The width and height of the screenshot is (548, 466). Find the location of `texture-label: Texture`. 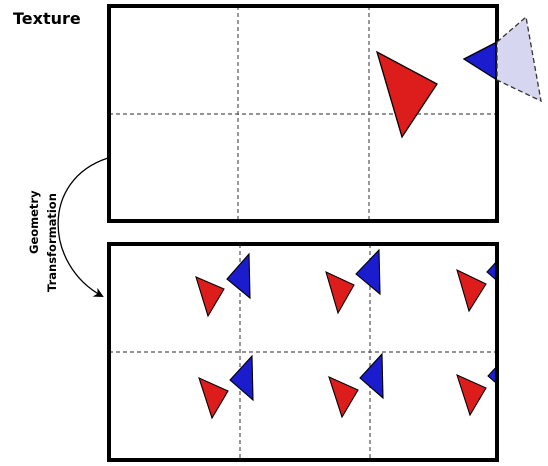

texture-label: Texture is located at coordinates (47, 18).